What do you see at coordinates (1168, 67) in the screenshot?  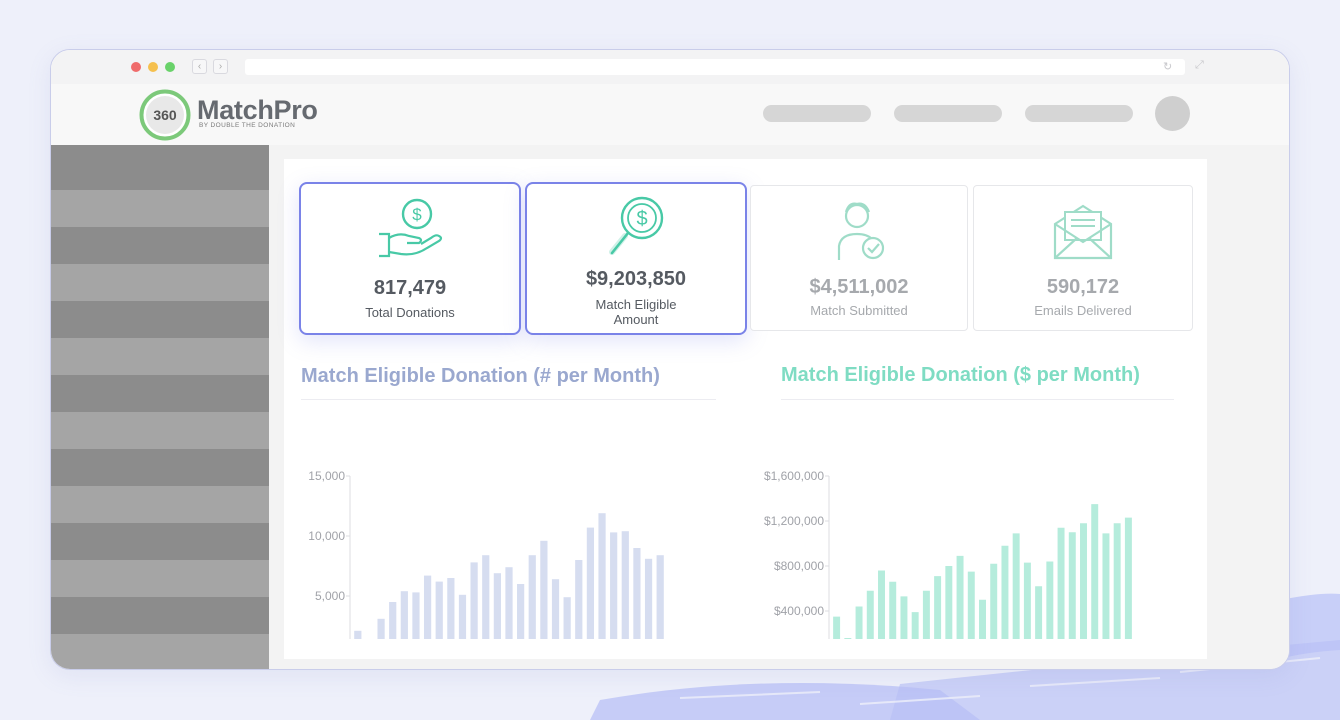 I see `reload-icon: ↻` at bounding box center [1168, 67].